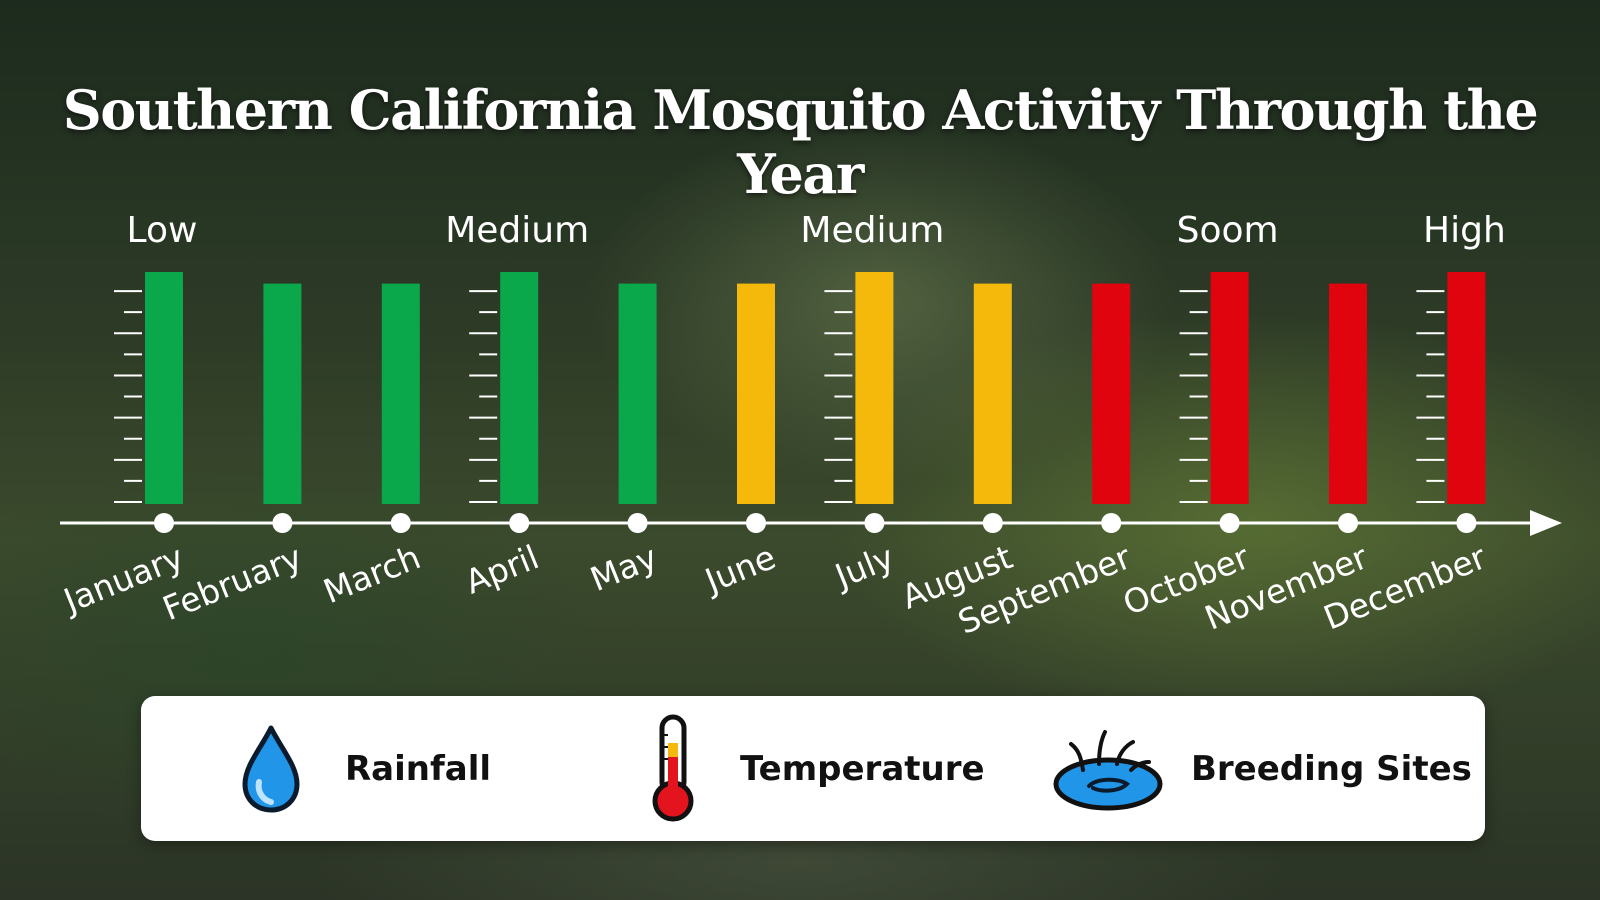 The width and height of the screenshot is (1600, 900). Describe the element at coordinates (1348, 523) in the screenshot. I see `month-marker-november` at that location.